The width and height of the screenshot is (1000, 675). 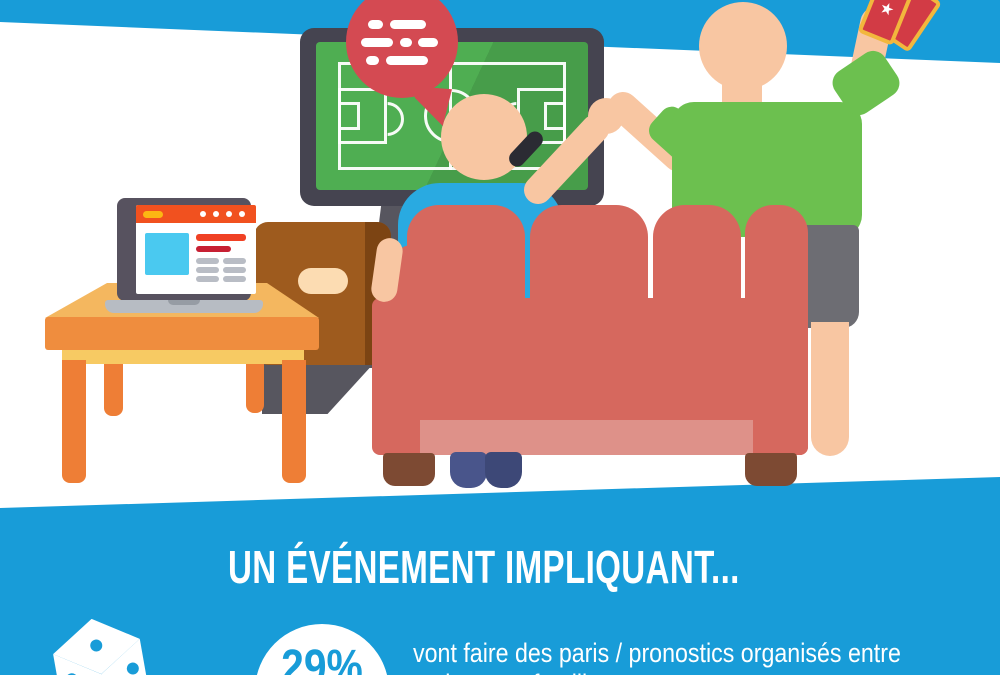 I want to click on standing-fan-leg, so click(x=830, y=389).